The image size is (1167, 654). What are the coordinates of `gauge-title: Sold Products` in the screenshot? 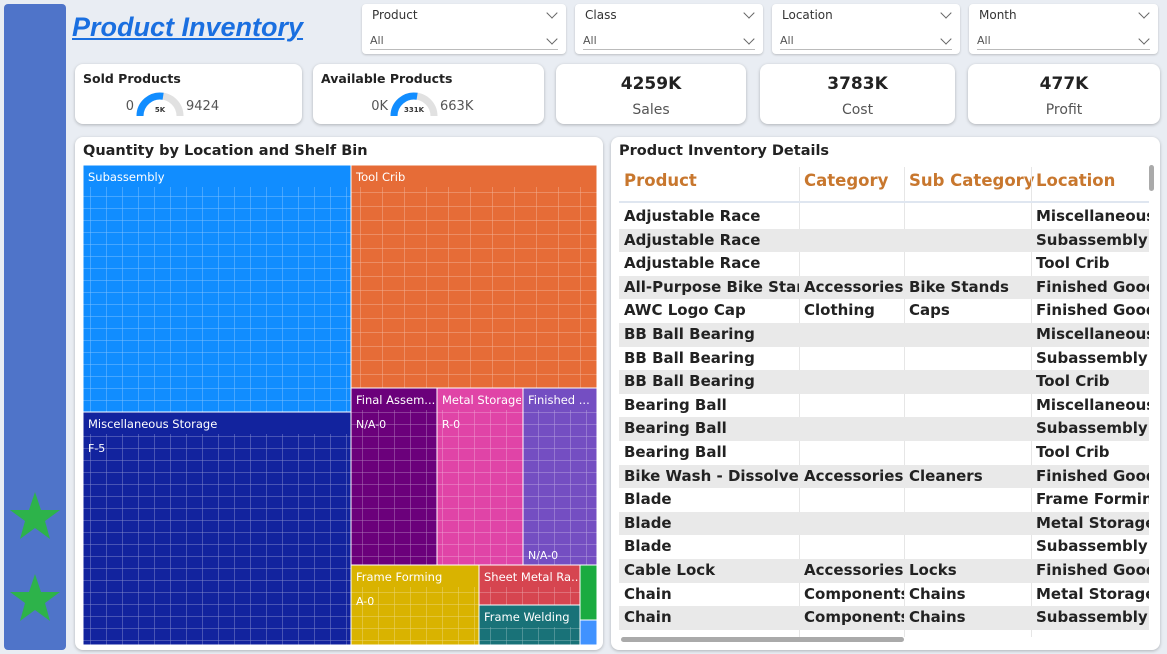 It's located at (132, 78).